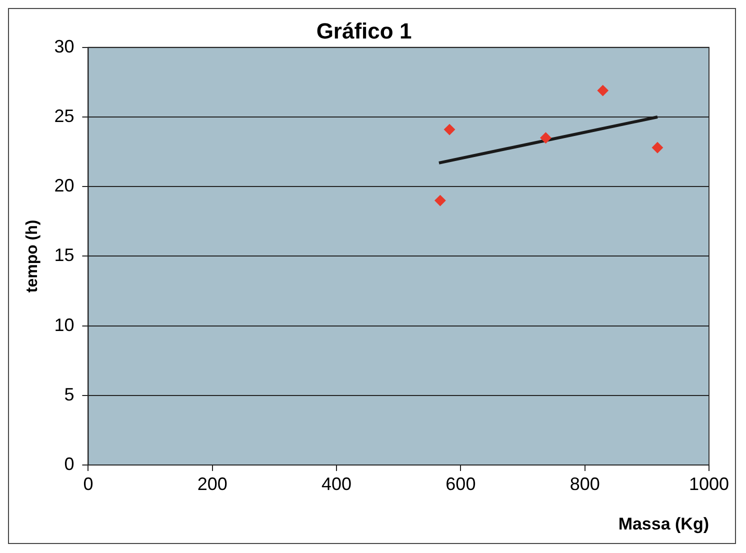 The width and height of the screenshot is (746, 553). I want to click on x-tick-label: 800, so click(585, 484).